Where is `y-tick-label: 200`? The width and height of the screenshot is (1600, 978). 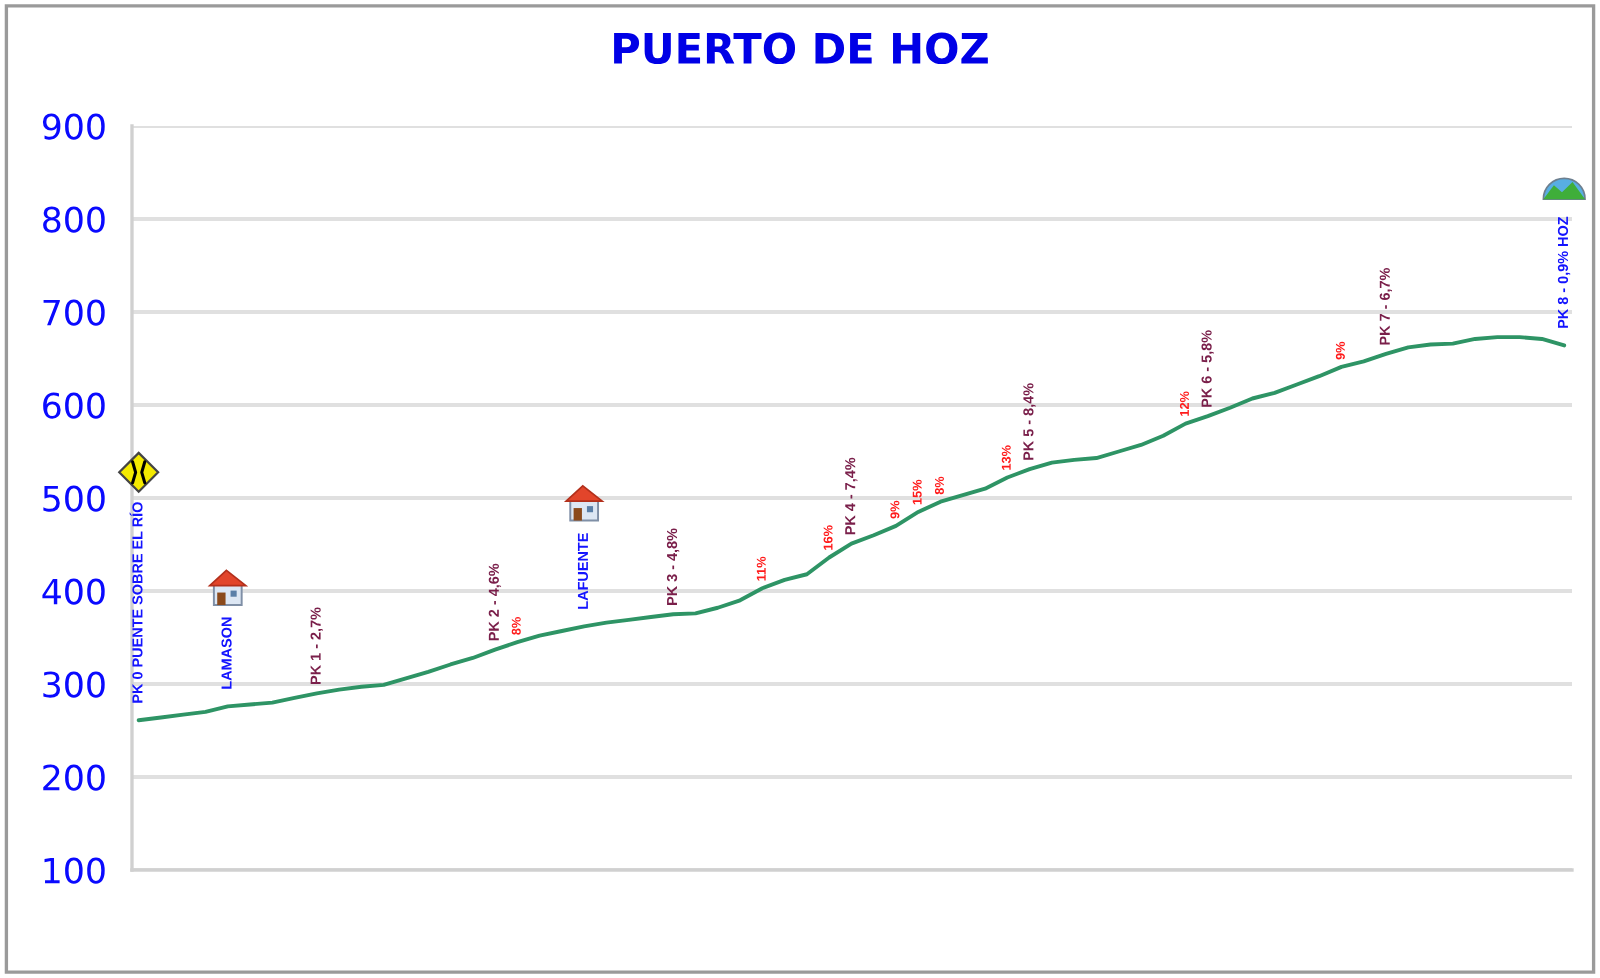
y-tick-label: 200 is located at coordinates (74, 777).